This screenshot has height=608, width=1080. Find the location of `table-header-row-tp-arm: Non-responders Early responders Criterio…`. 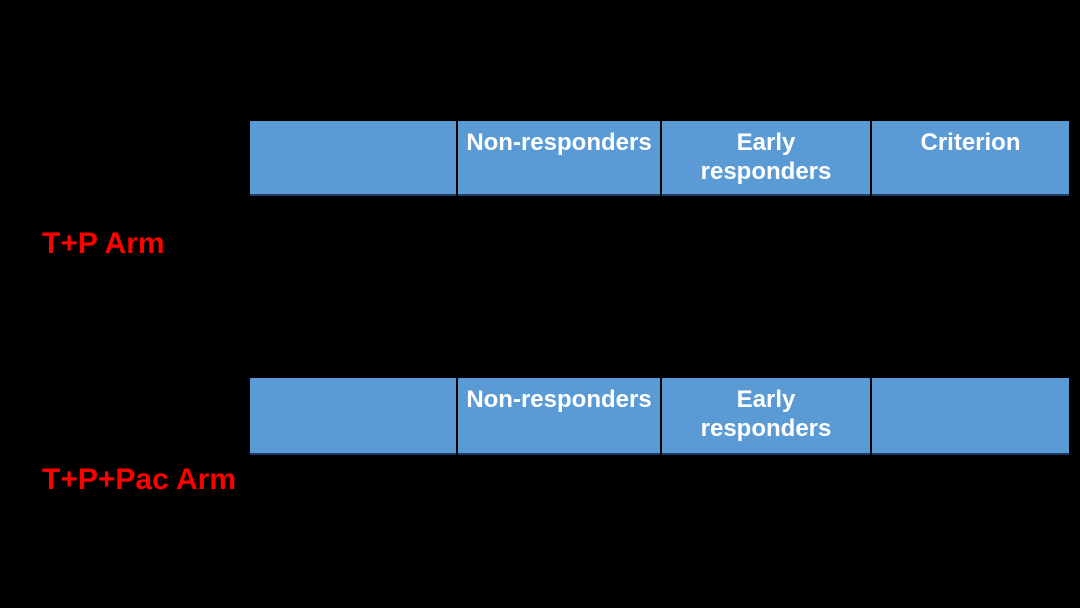

table-header-row-tp-arm: Non-responders Early responders Criterio… is located at coordinates (659, 158).